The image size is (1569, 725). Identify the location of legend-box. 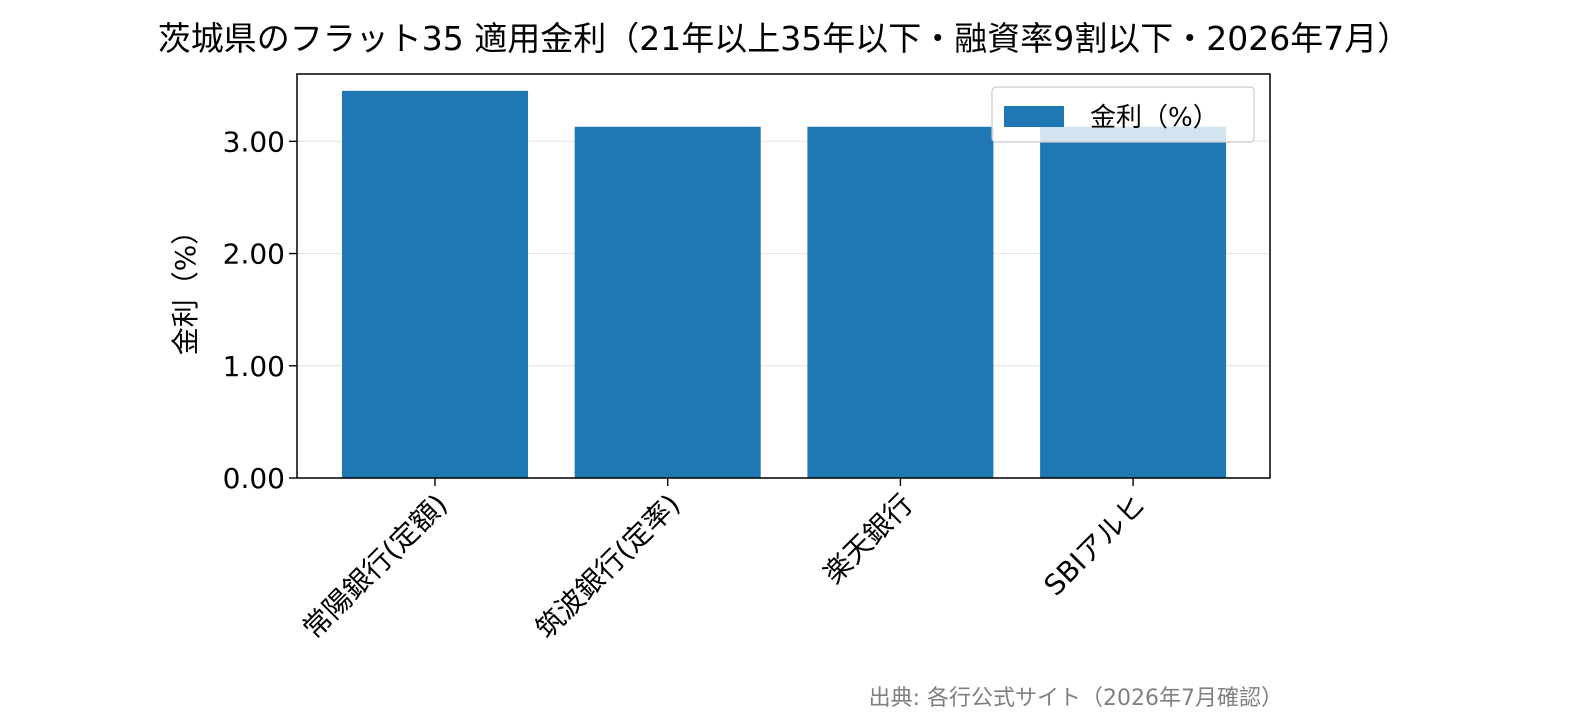
(1123, 114).